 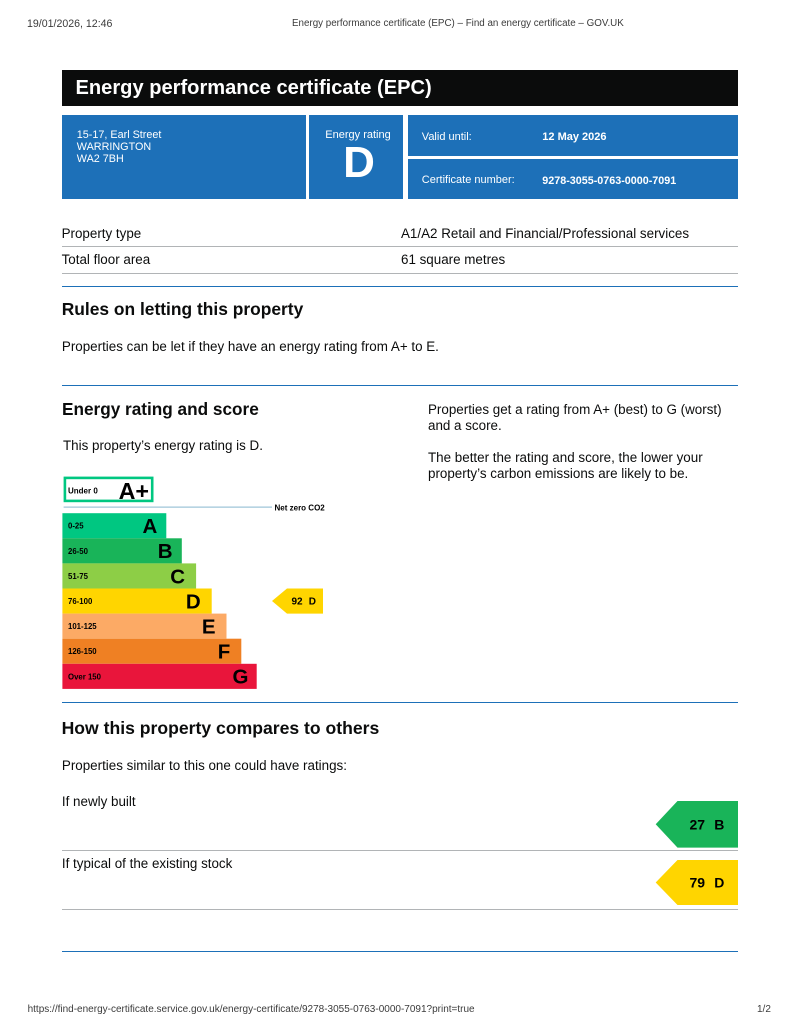 What do you see at coordinates (297, 602) in the screenshot?
I see `svg-text: 92` at bounding box center [297, 602].